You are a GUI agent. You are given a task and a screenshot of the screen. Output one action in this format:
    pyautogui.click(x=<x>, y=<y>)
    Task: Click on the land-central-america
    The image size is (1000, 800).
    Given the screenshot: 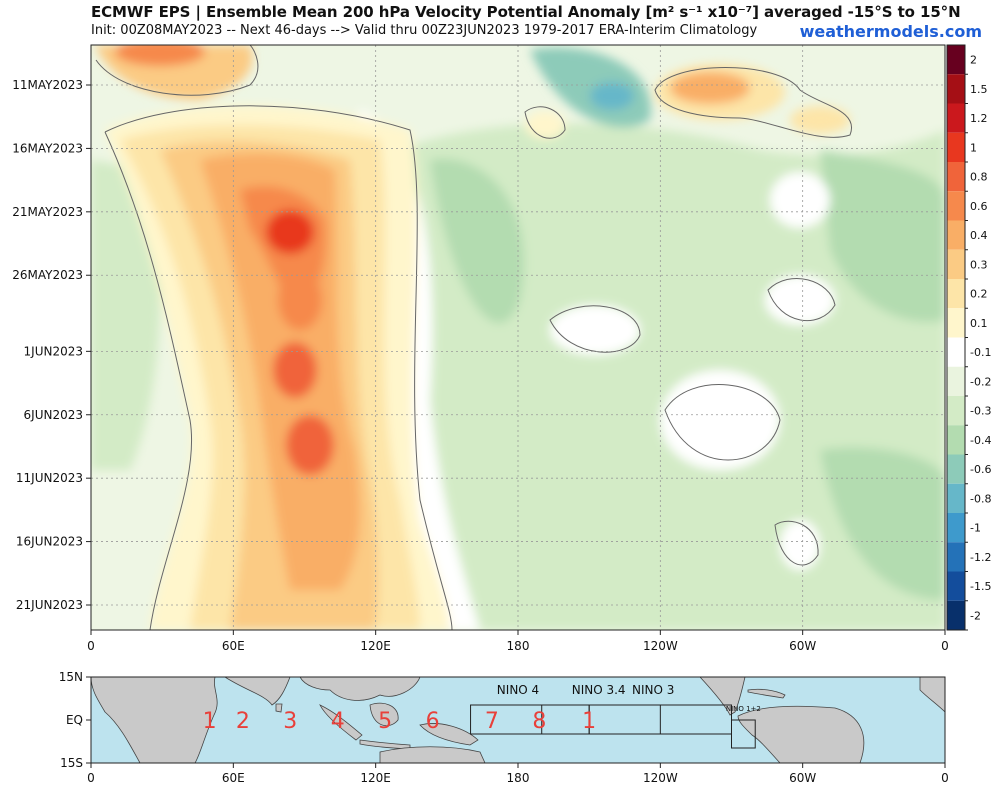 What is the action you would take?
    pyautogui.click(x=722, y=696)
    